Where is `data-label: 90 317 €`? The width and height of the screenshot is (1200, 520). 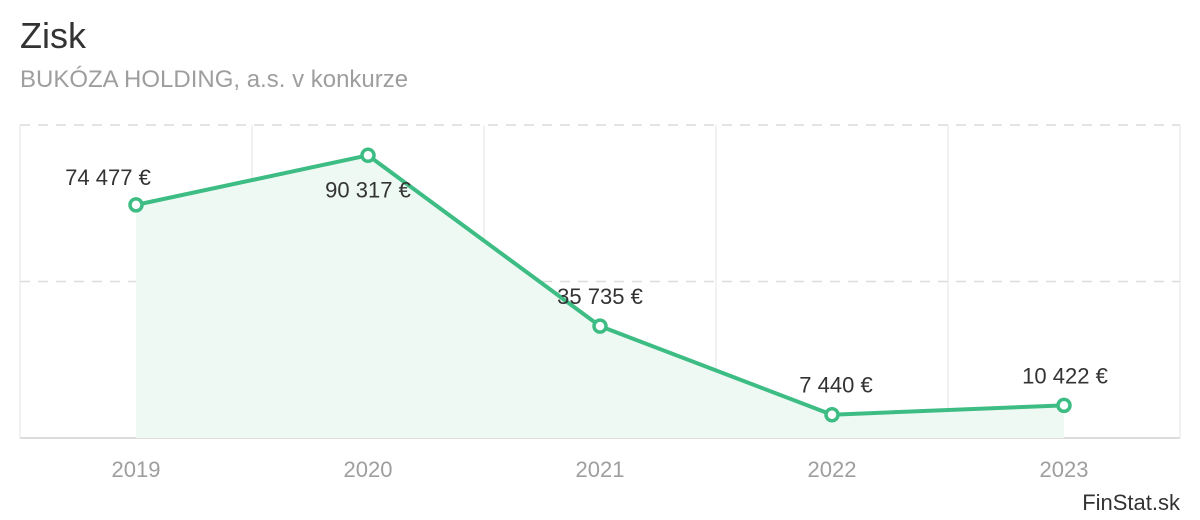 data-label: 90 317 € is located at coordinates (368, 189).